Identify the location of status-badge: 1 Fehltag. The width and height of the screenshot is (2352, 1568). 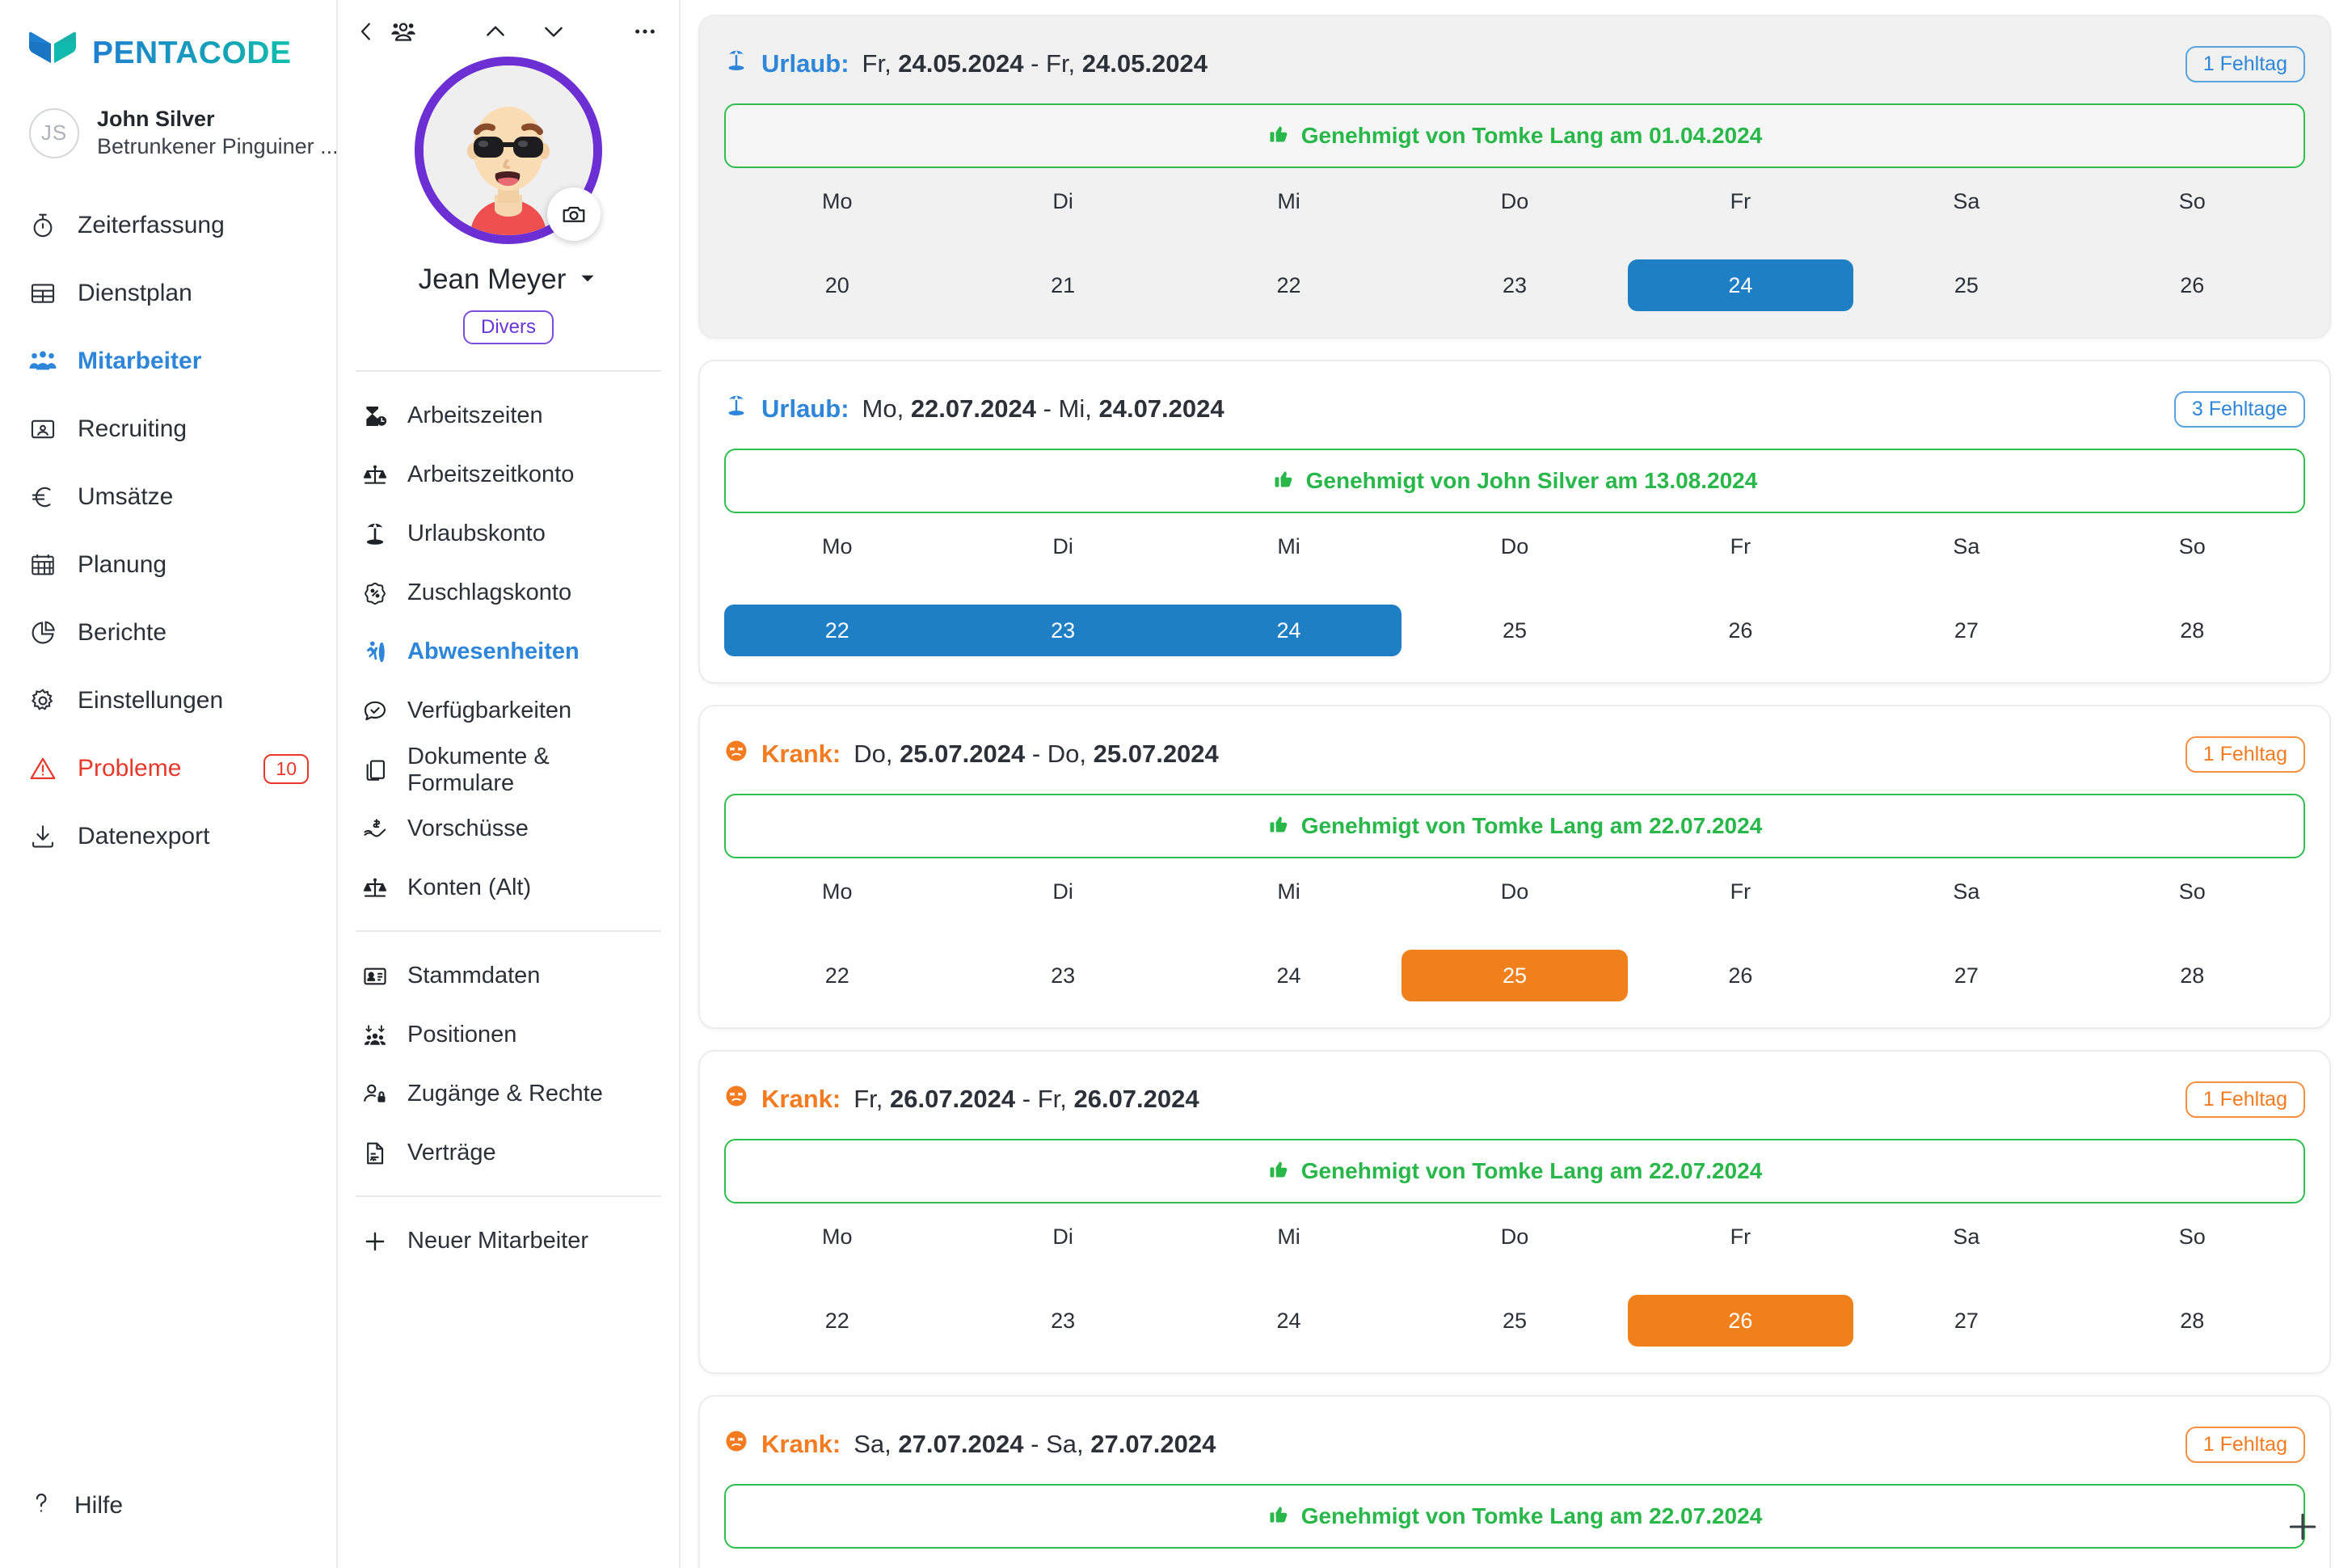
(2245, 63).